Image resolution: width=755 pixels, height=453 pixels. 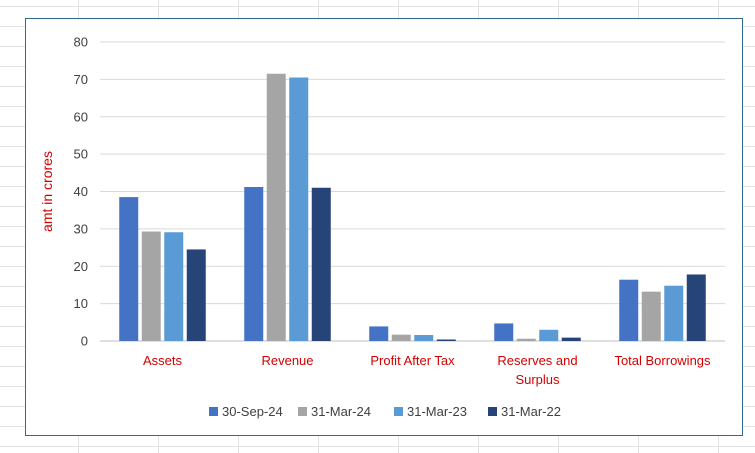 I want to click on legend-label: 31-Mar-22, so click(x=531, y=411).